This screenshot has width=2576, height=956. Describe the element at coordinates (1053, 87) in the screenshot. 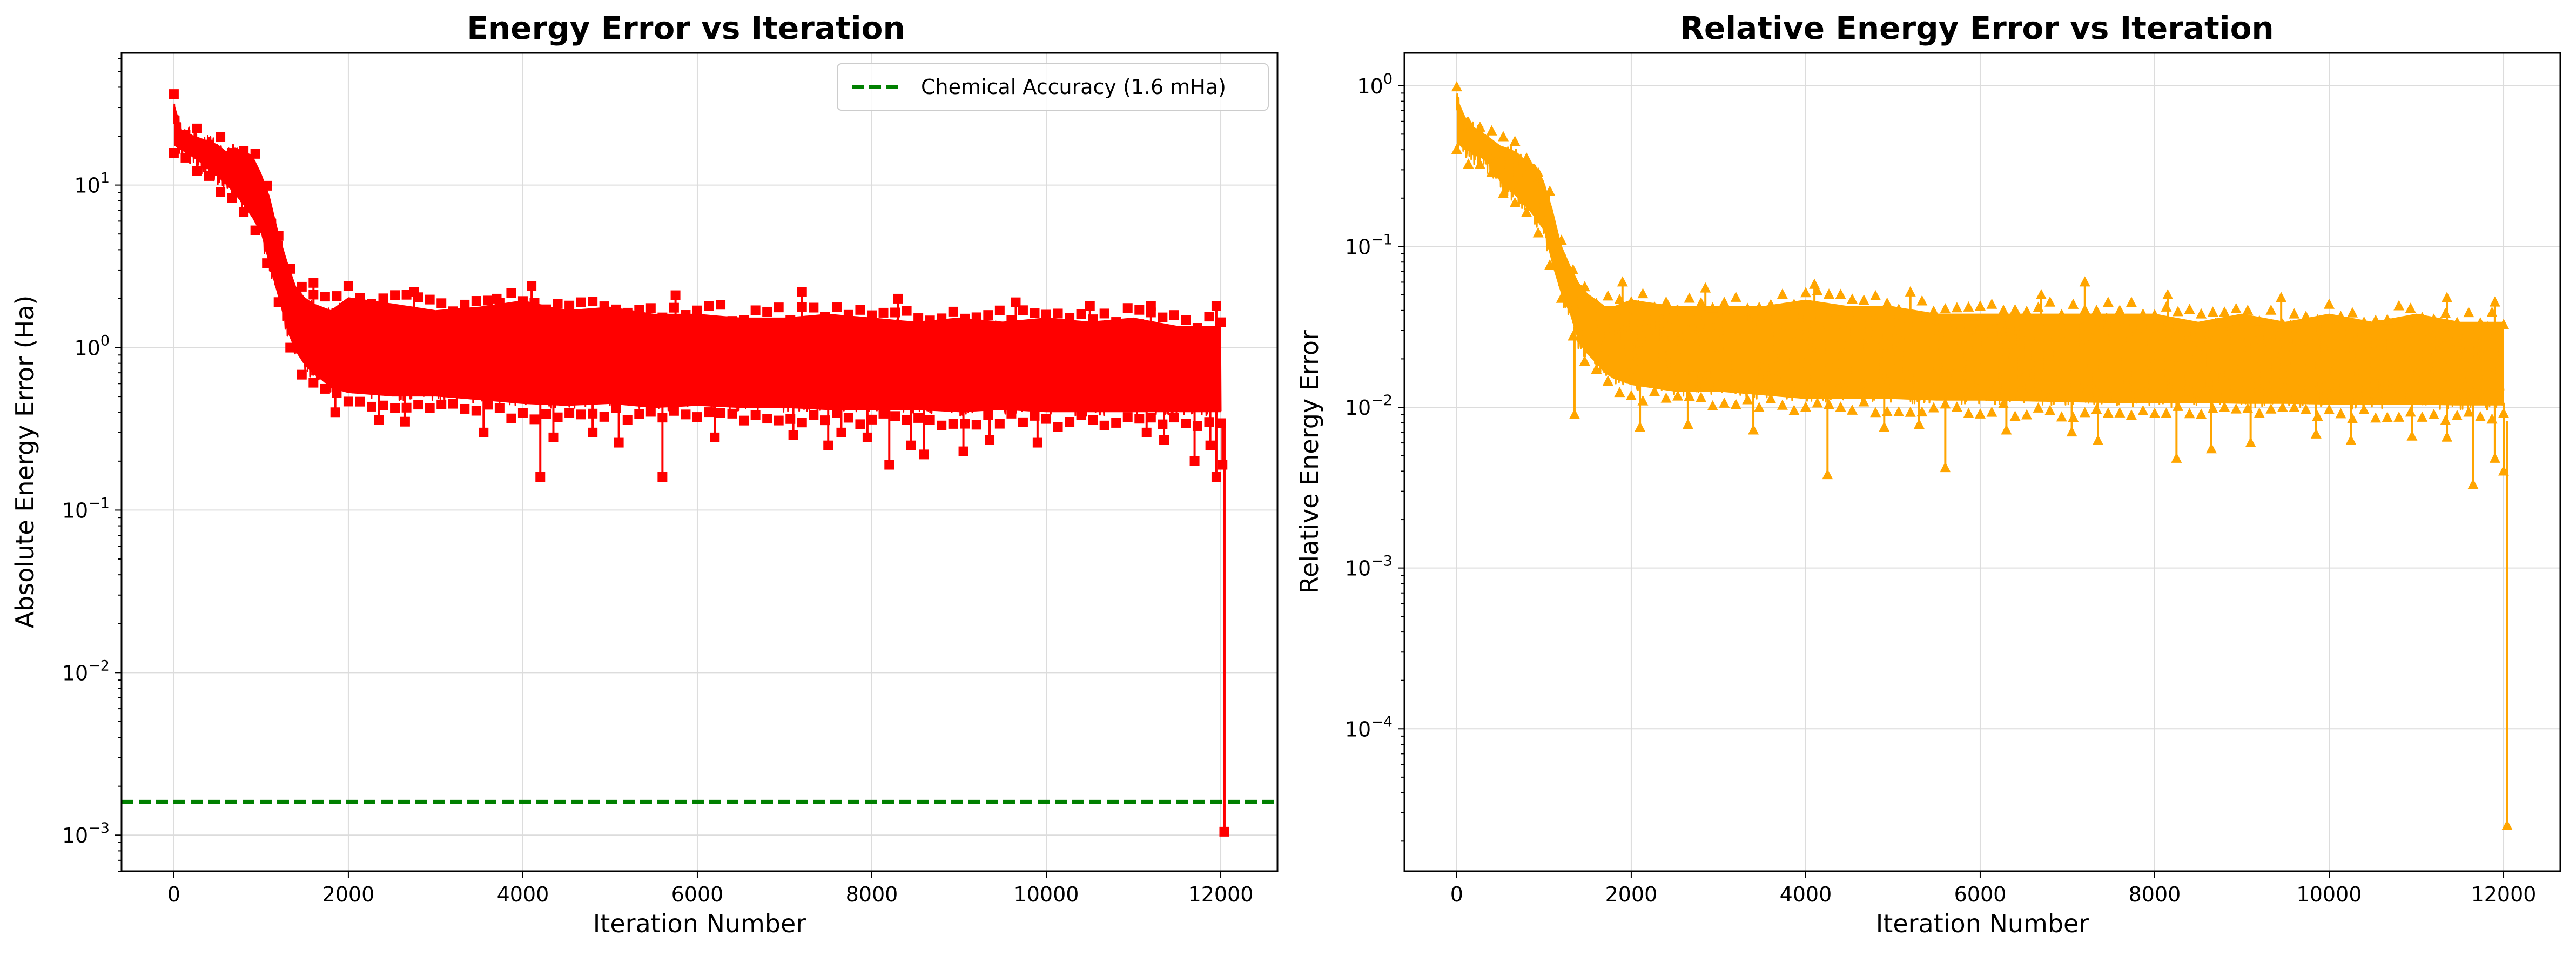

I see `legend: Chemical Accuracy (1.6 mHa)` at that location.